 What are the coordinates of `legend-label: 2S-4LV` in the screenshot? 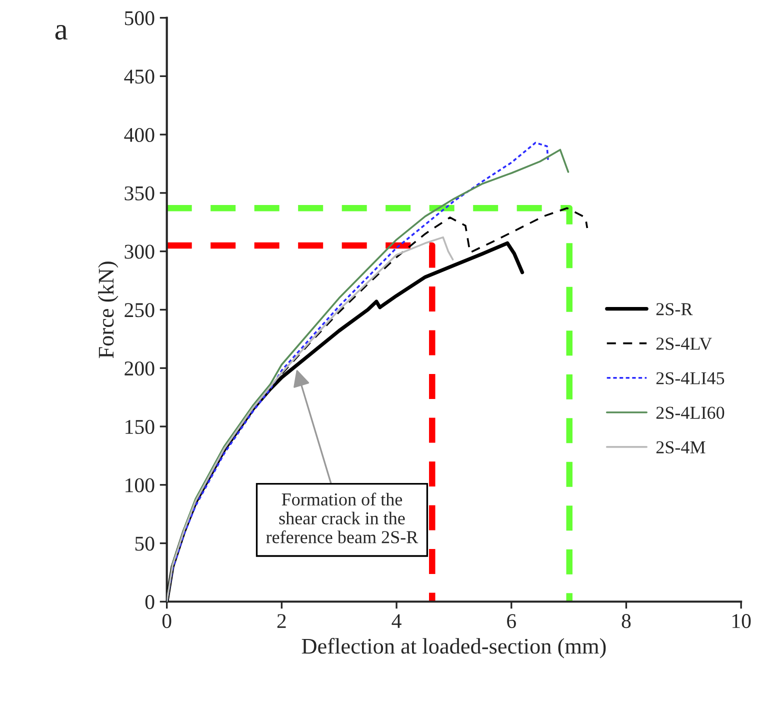 It's located at (684, 344).